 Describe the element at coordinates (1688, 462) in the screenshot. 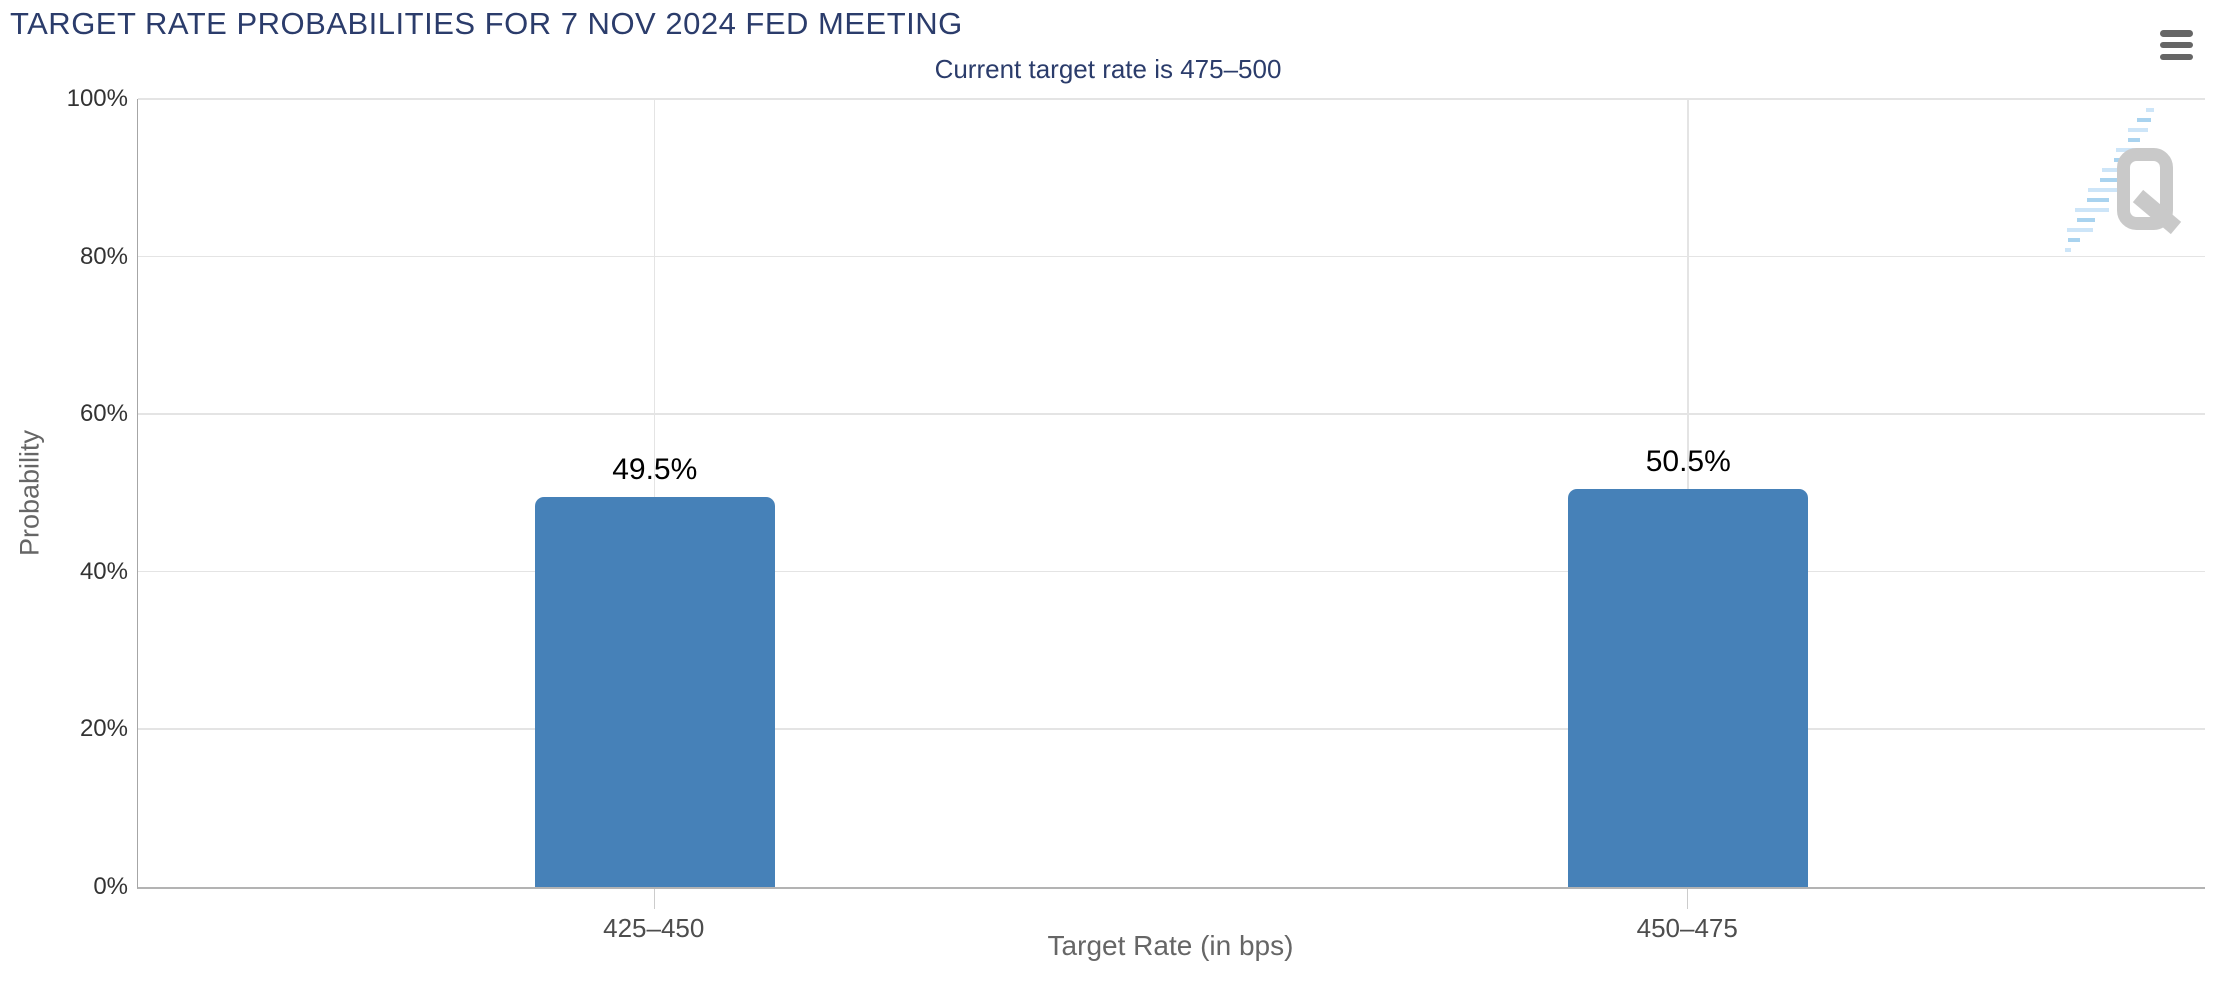

I see `bar-value-label: 50.5%` at that location.